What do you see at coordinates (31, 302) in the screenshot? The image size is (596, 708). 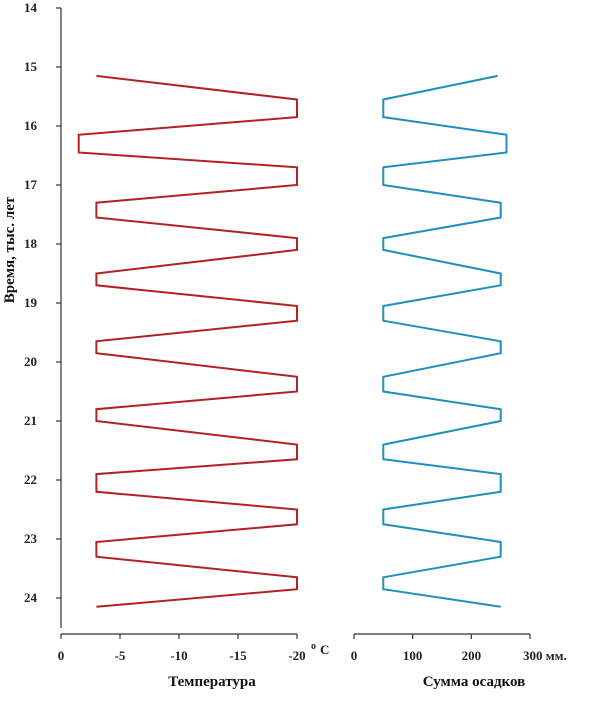 I see `y-tick-label: 19` at bounding box center [31, 302].